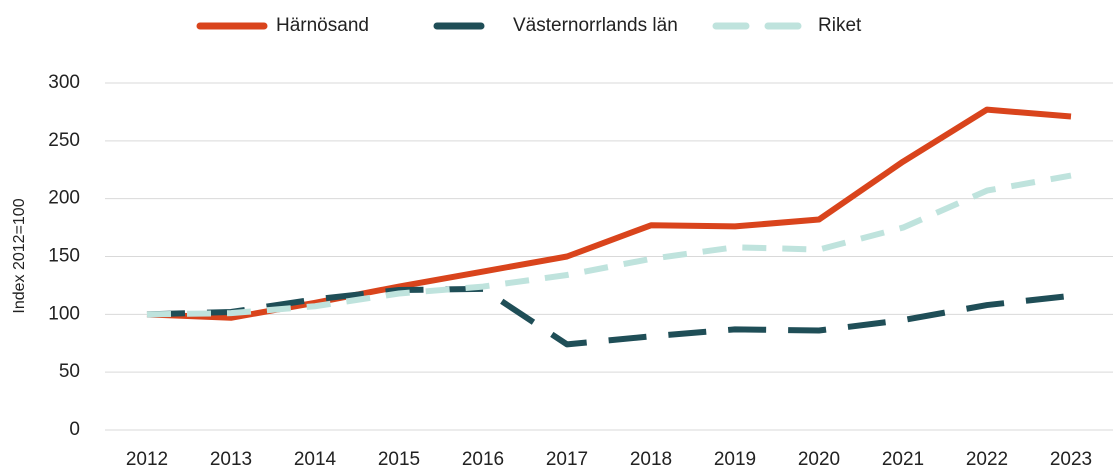  What do you see at coordinates (315, 458) in the screenshot?
I see `x-tick-label: 2014` at bounding box center [315, 458].